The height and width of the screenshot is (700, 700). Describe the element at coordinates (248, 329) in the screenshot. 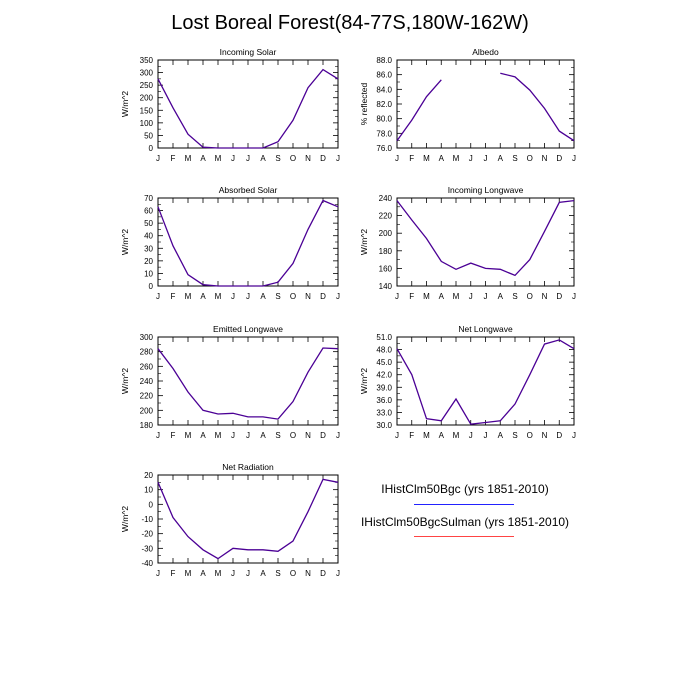

I see `panel-title: Emitted Longwave` at that location.